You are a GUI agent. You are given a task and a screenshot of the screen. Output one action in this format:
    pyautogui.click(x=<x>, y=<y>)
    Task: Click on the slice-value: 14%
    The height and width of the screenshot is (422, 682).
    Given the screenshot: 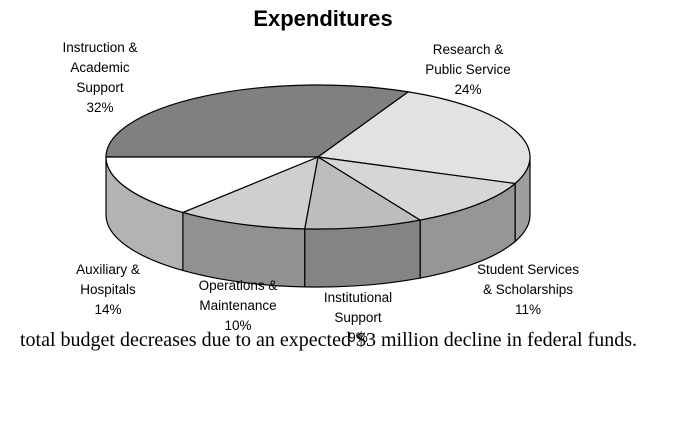 What is the action you would take?
    pyautogui.click(x=108, y=309)
    